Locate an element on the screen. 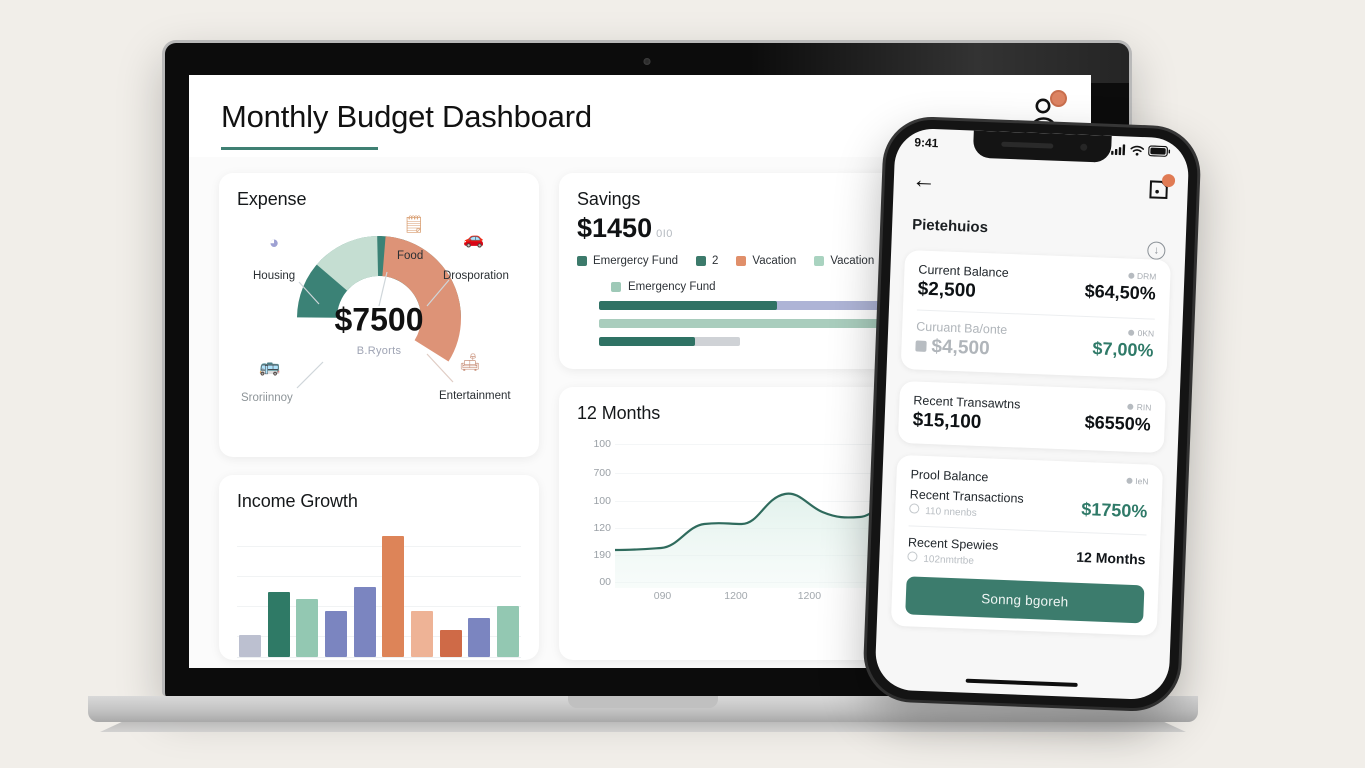 The image size is (1365, 768). saving-goal-button: Sonng bgoreh is located at coordinates (1025, 600).